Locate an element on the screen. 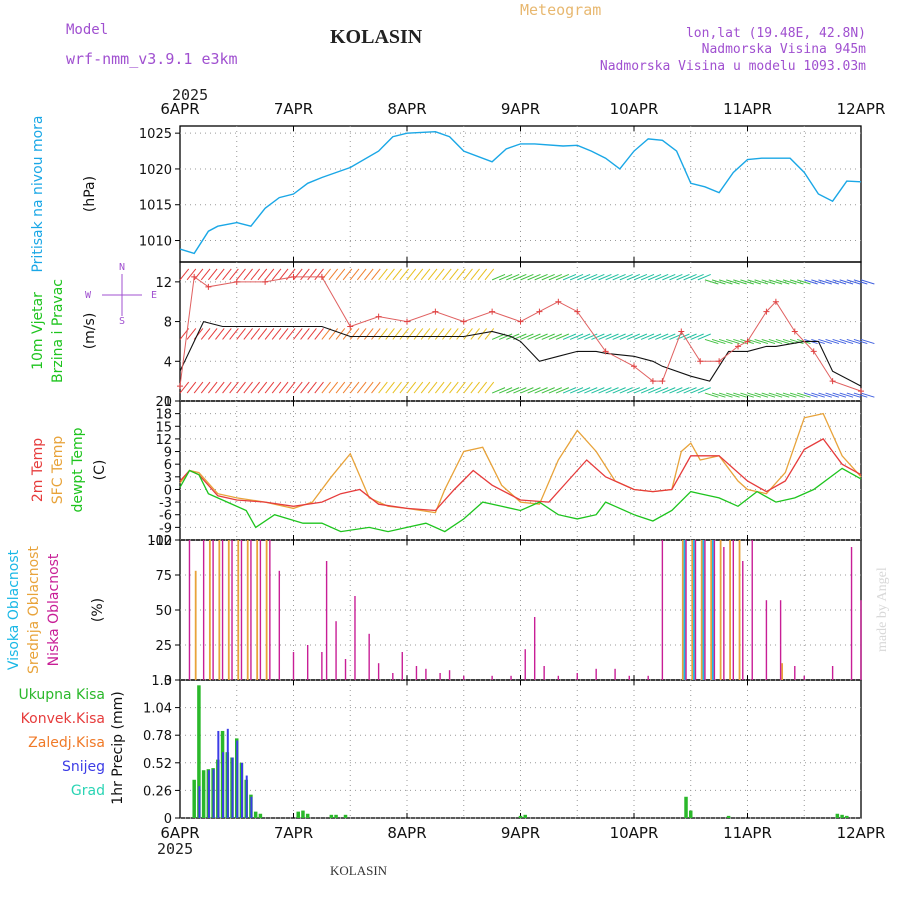 The image size is (900, 900). precip-legend-item: Ukupna Kisa is located at coordinates (61, 695).